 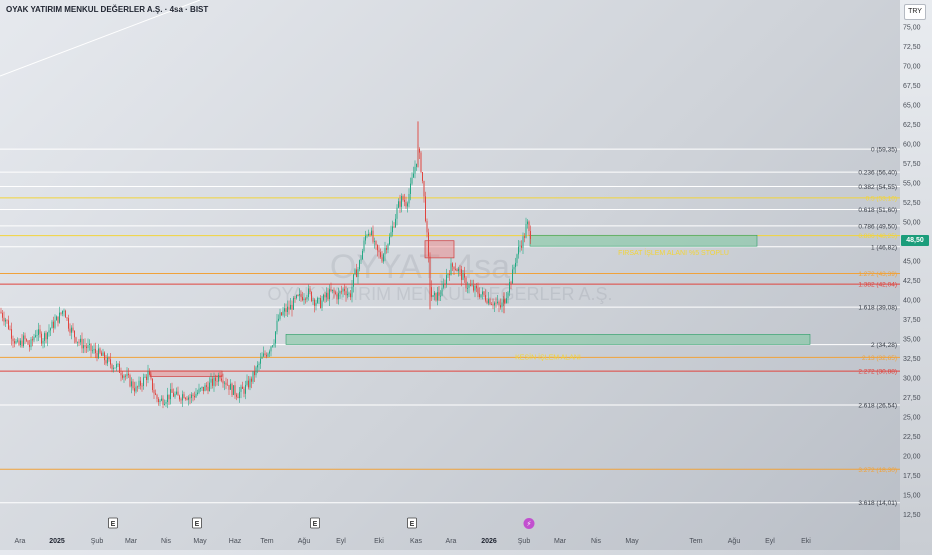 I want to click on currency-button: TRY, so click(x=915, y=12).